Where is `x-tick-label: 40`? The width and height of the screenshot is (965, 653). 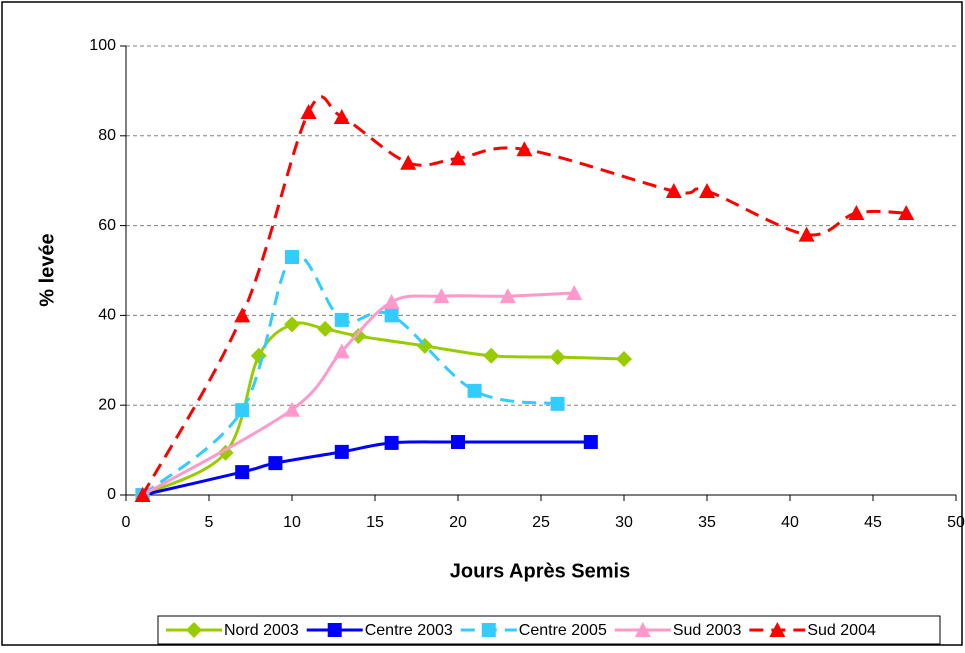
x-tick-label: 40 is located at coordinates (790, 522).